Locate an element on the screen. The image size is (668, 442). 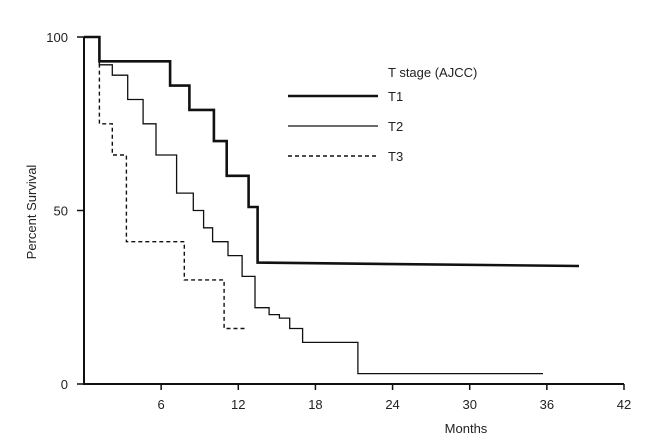
y-tick-label: 0 is located at coordinates (64, 384).